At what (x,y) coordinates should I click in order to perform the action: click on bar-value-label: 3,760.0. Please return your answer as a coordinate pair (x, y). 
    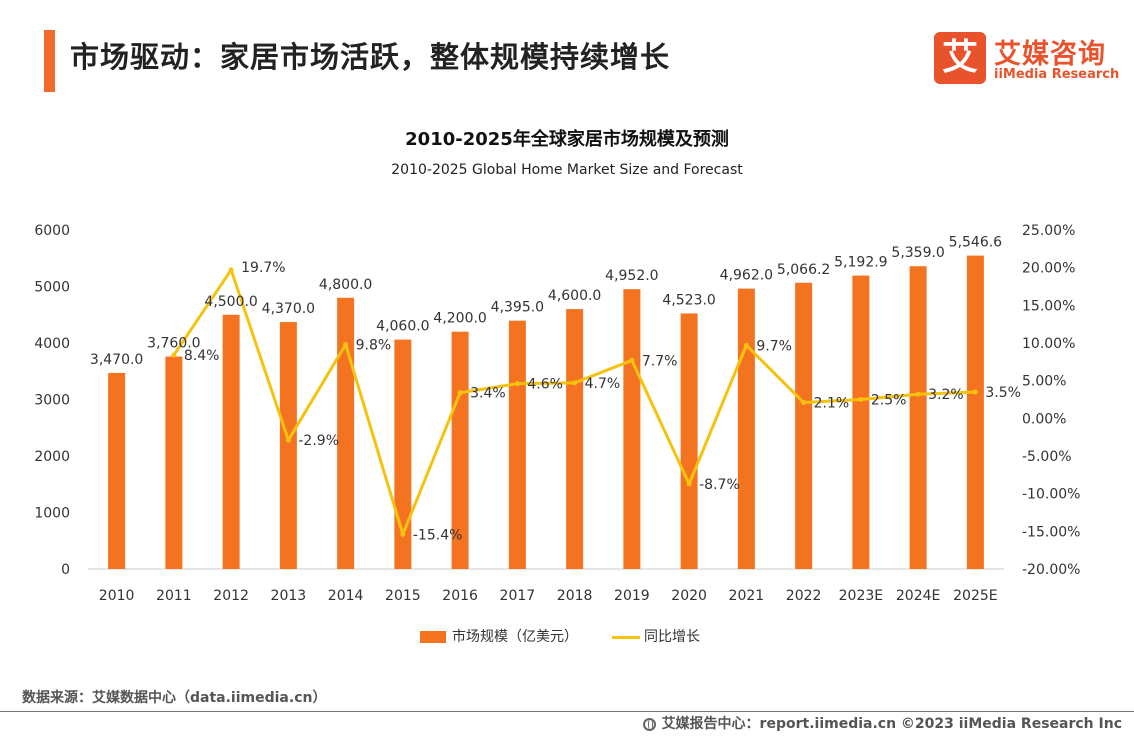
    Looking at the image, I should click on (173, 344).